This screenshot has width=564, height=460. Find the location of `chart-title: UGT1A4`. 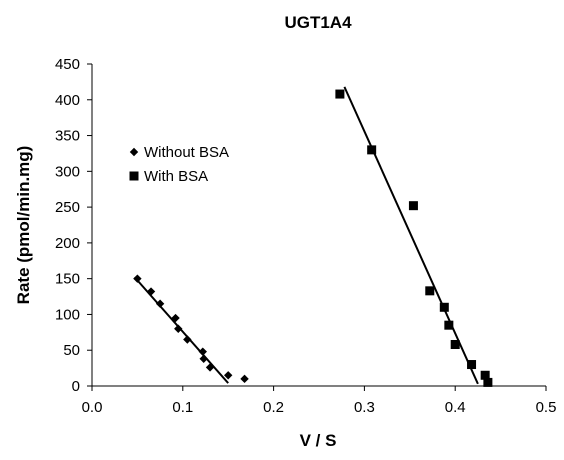

chart-title: UGT1A4 is located at coordinates (318, 22).